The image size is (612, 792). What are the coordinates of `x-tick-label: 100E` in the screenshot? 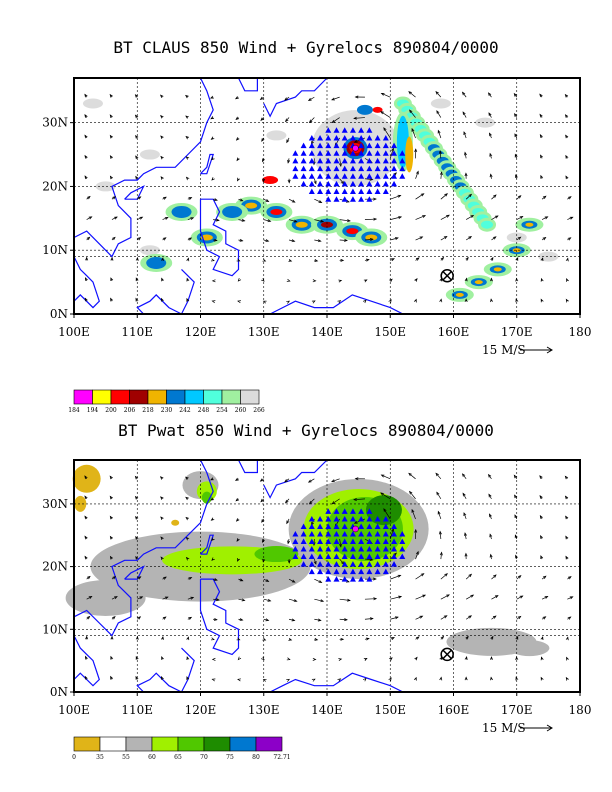 It's located at (74, 710).